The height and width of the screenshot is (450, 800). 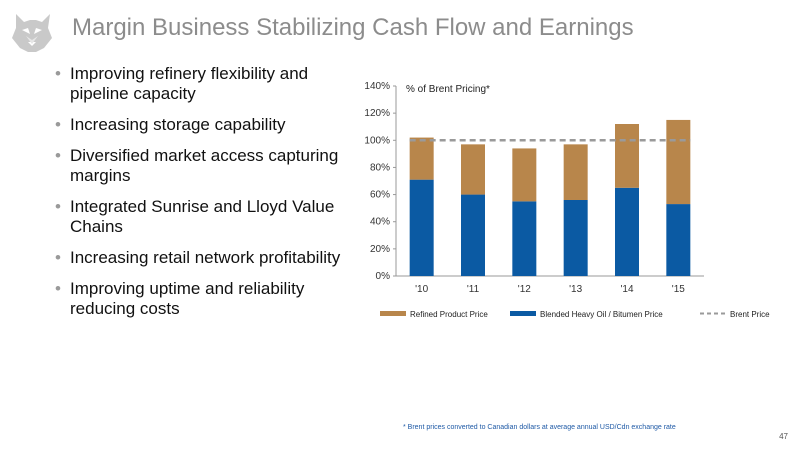 I want to click on x-tick-label: '12, so click(x=524, y=289).